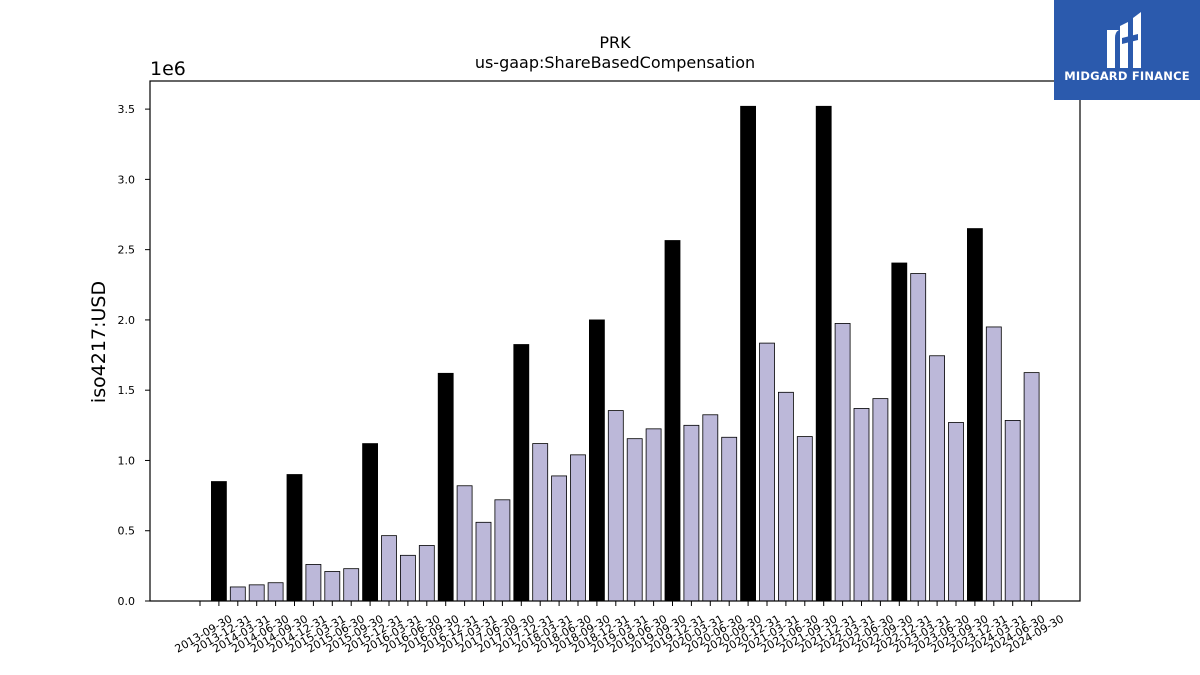 The image size is (1200, 675). What do you see at coordinates (168, 69) in the screenshot?
I see `y-scale-label: 1e6` at bounding box center [168, 69].